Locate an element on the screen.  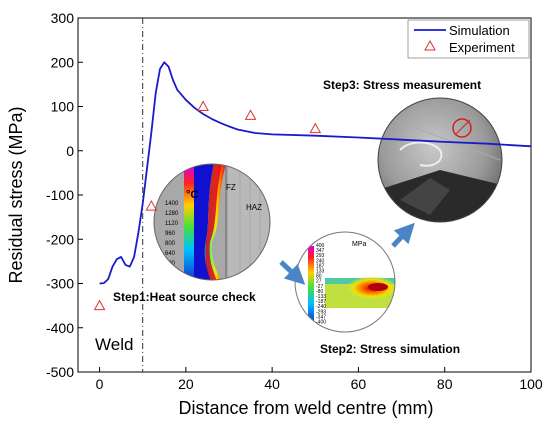
legend: Simulation Experiment is located at coordinates (468, 39).